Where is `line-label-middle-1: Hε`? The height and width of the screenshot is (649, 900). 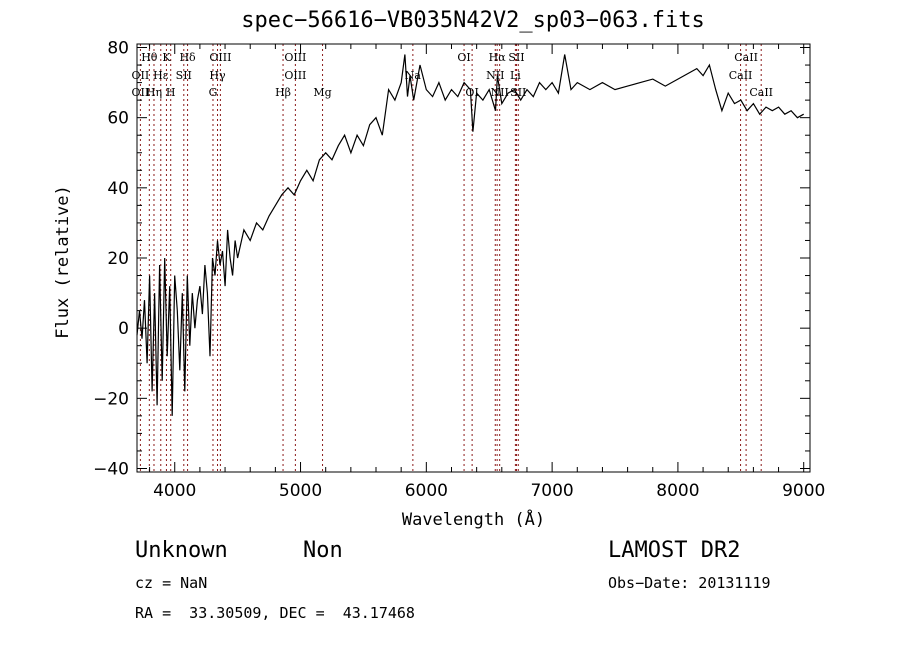 line-label-middle-1: Hε is located at coordinates (161, 75).